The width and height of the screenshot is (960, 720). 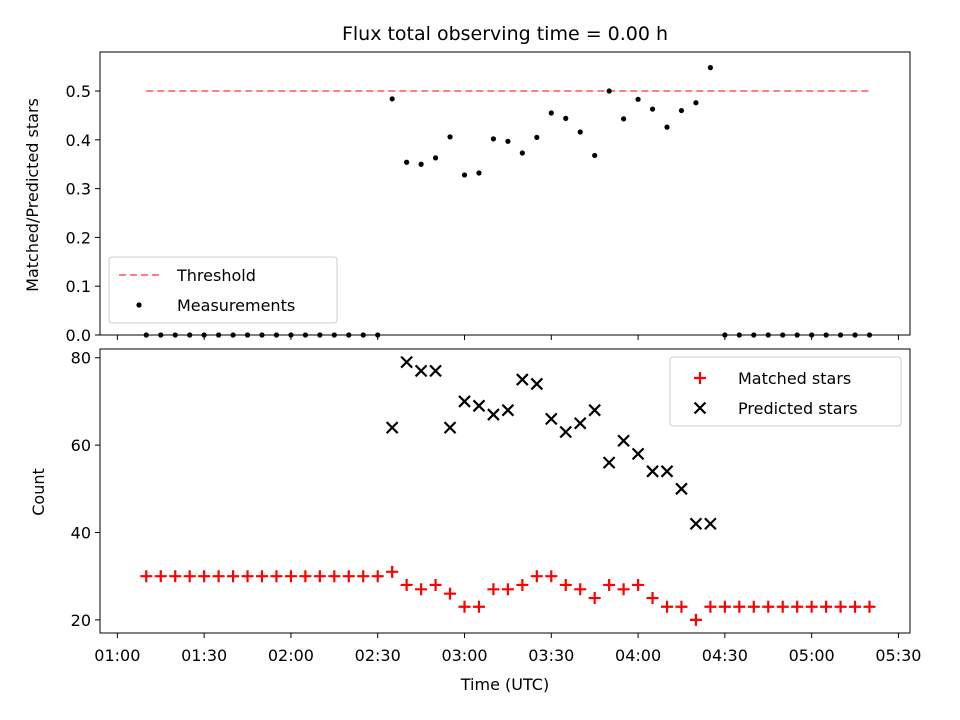 What do you see at coordinates (505, 34) in the screenshot?
I see `chart-title: Flux total observing time = 0.00 h` at bounding box center [505, 34].